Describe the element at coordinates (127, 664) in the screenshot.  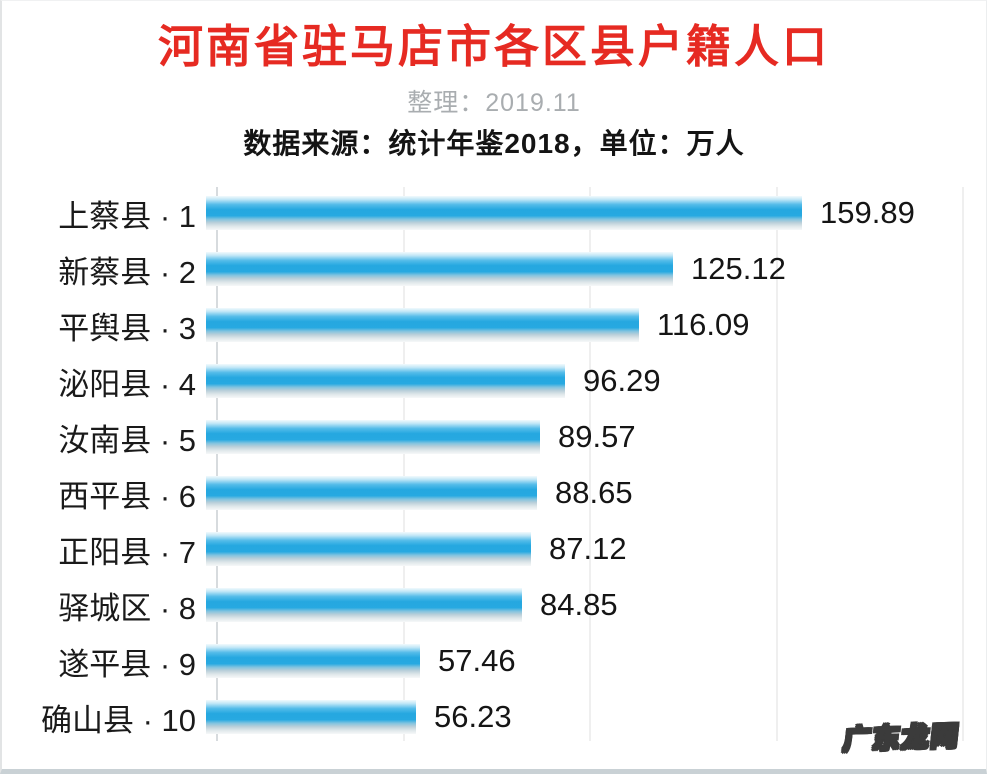
I see `category-label: 遂平县 · 9` at that location.